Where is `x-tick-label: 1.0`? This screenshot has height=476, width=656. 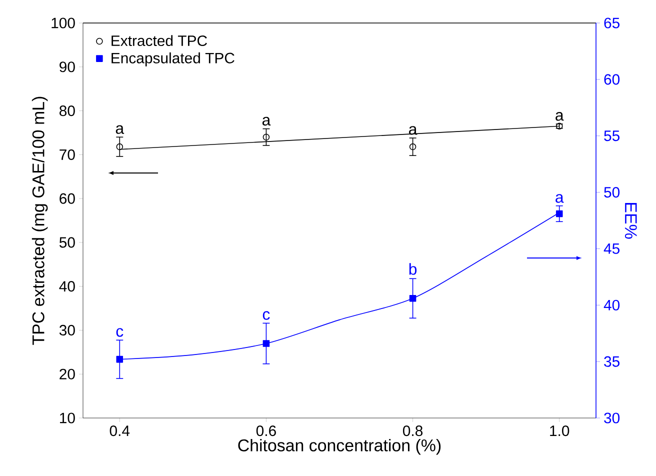 x-tick-label: 1.0 is located at coordinates (560, 431).